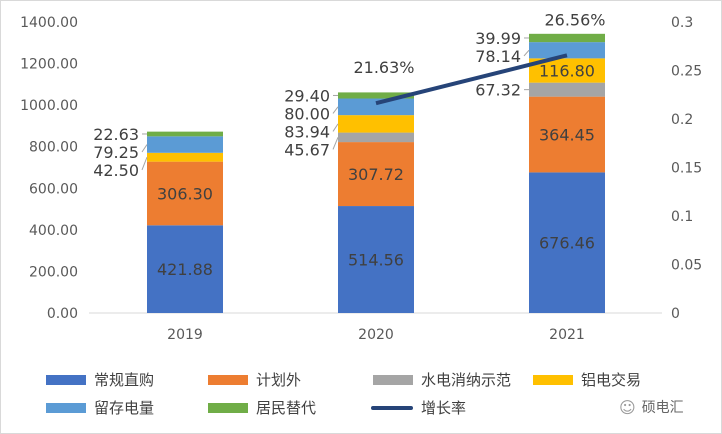  I want to click on legend-item: 增长率, so click(418, 407).